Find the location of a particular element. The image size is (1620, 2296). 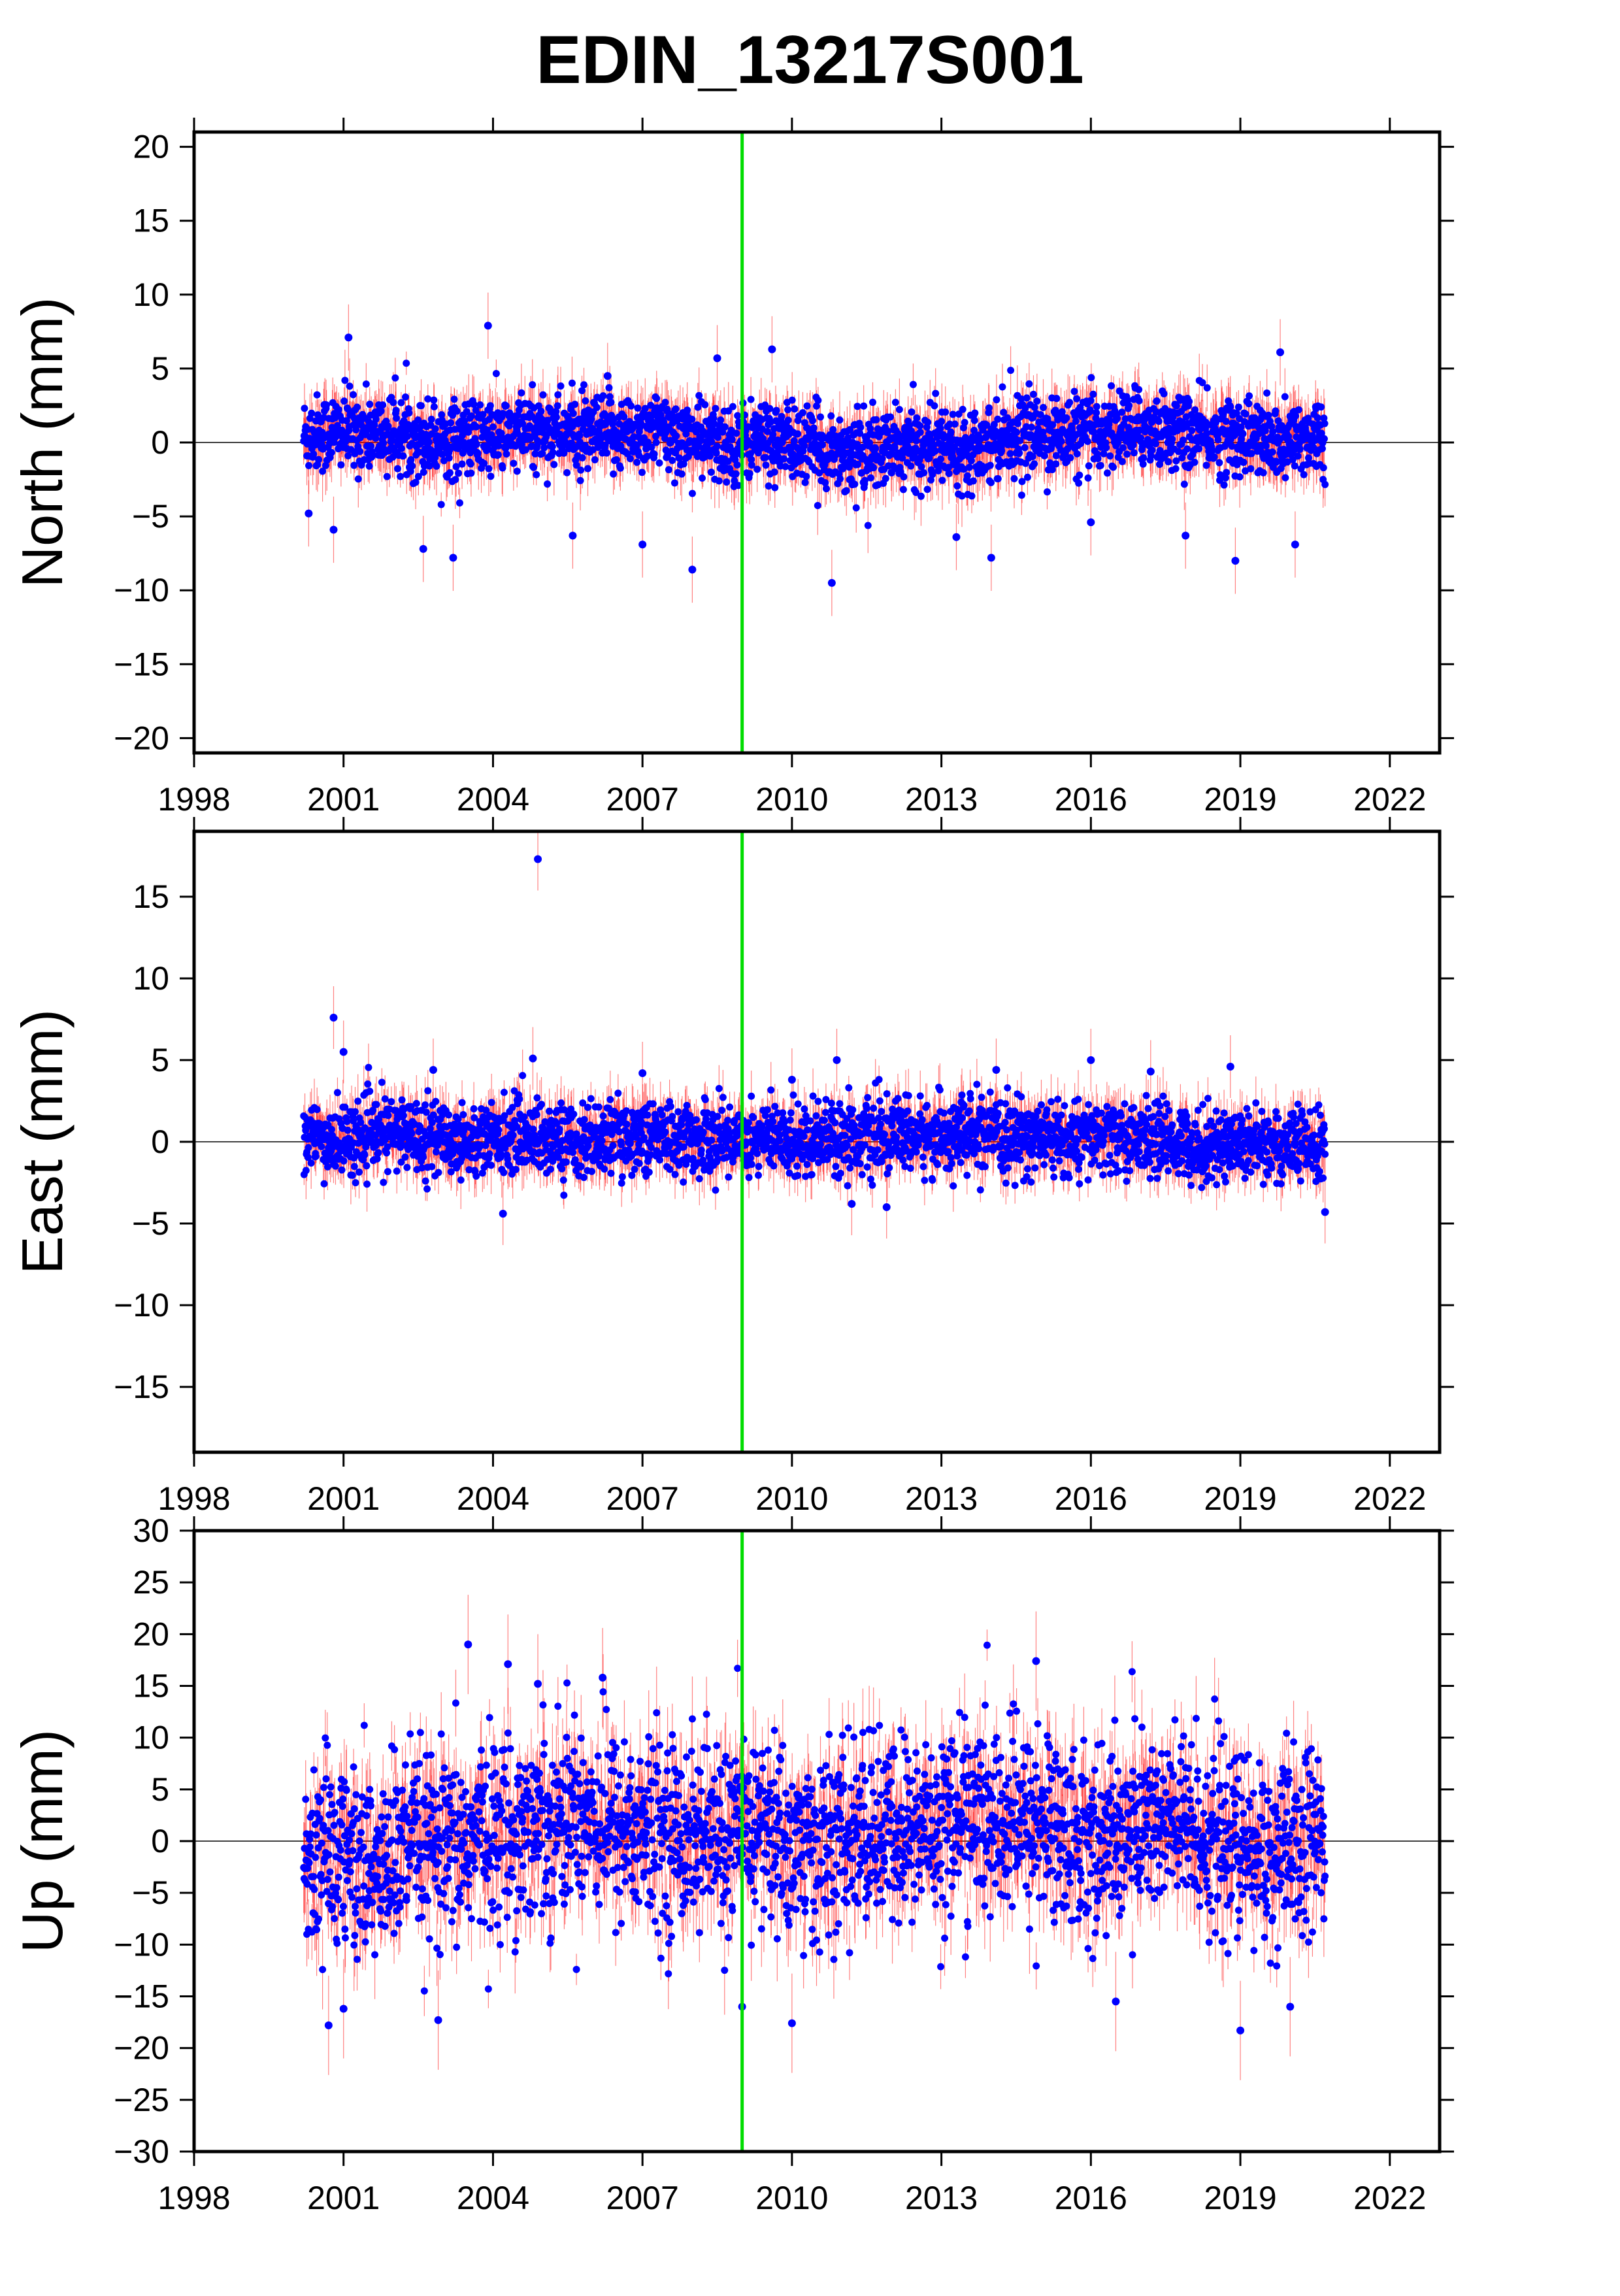

data-points is located at coordinates (814, 454).